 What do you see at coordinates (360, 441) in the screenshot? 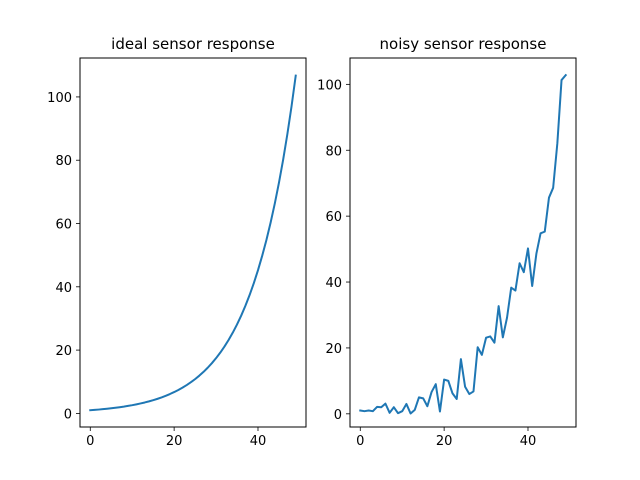
I see `noisy-response-x-tick-label: 0` at bounding box center [360, 441].